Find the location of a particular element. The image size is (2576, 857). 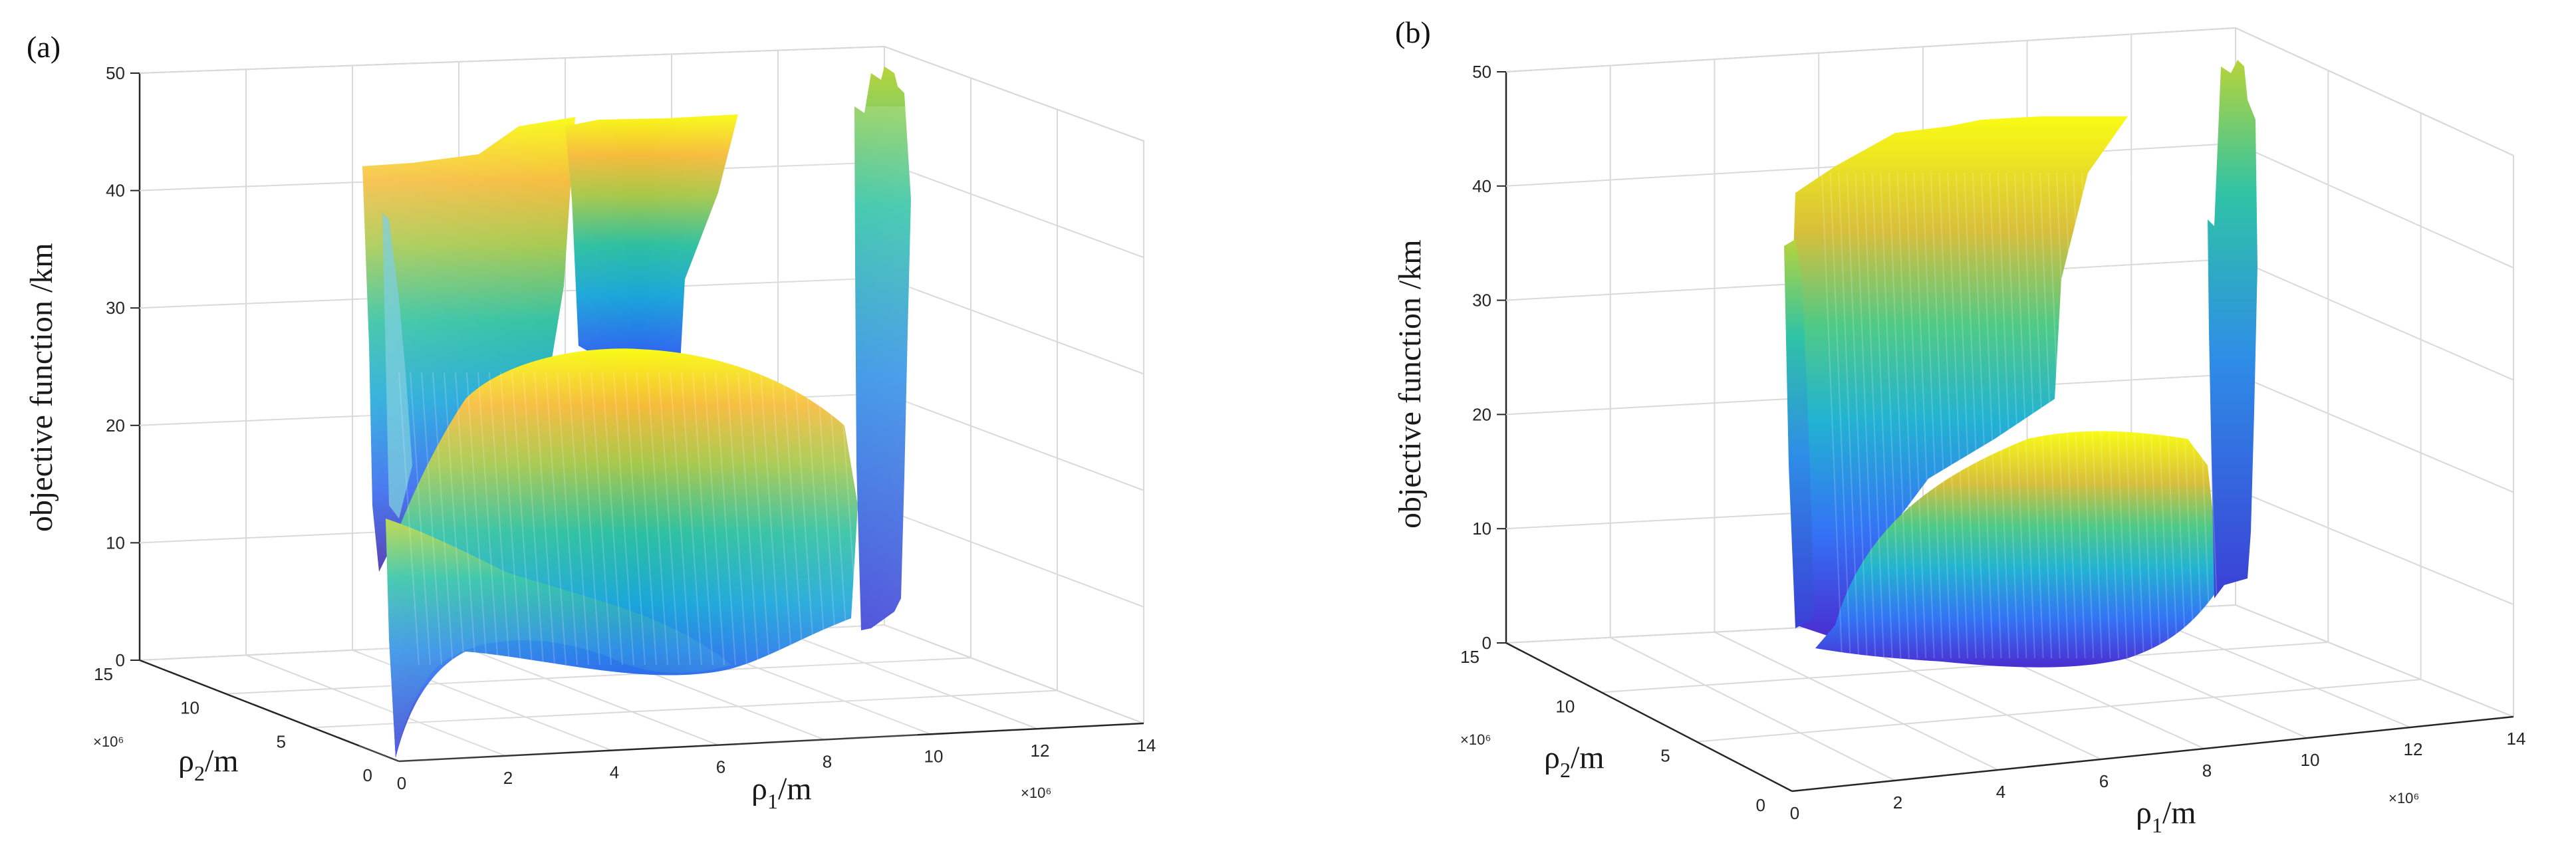

y-label-unit-a: /m is located at coordinates (222, 761).